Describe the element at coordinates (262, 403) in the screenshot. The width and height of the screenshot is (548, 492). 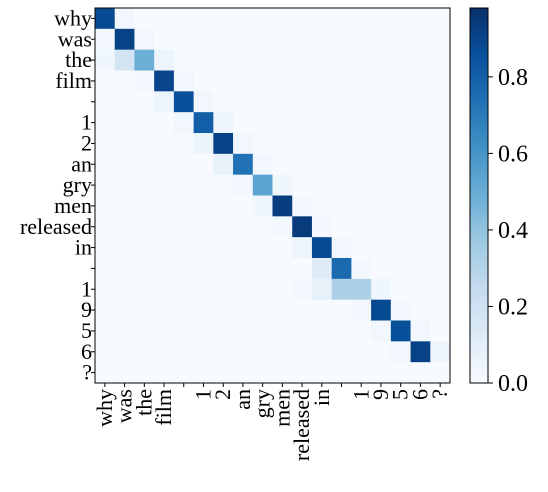
I see `x-tick-label: gry` at that location.